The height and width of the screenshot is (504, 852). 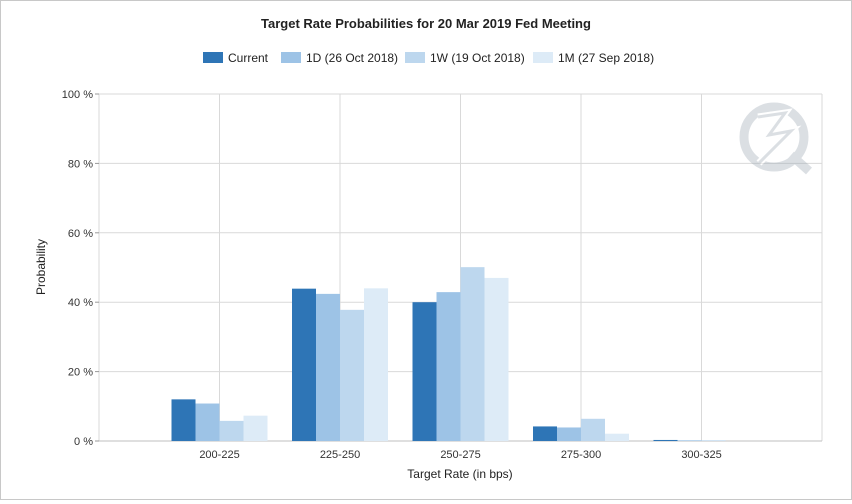 What do you see at coordinates (80, 373) in the screenshot?
I see `y-tick-label: 20 %` at bounding box center [80, 373].